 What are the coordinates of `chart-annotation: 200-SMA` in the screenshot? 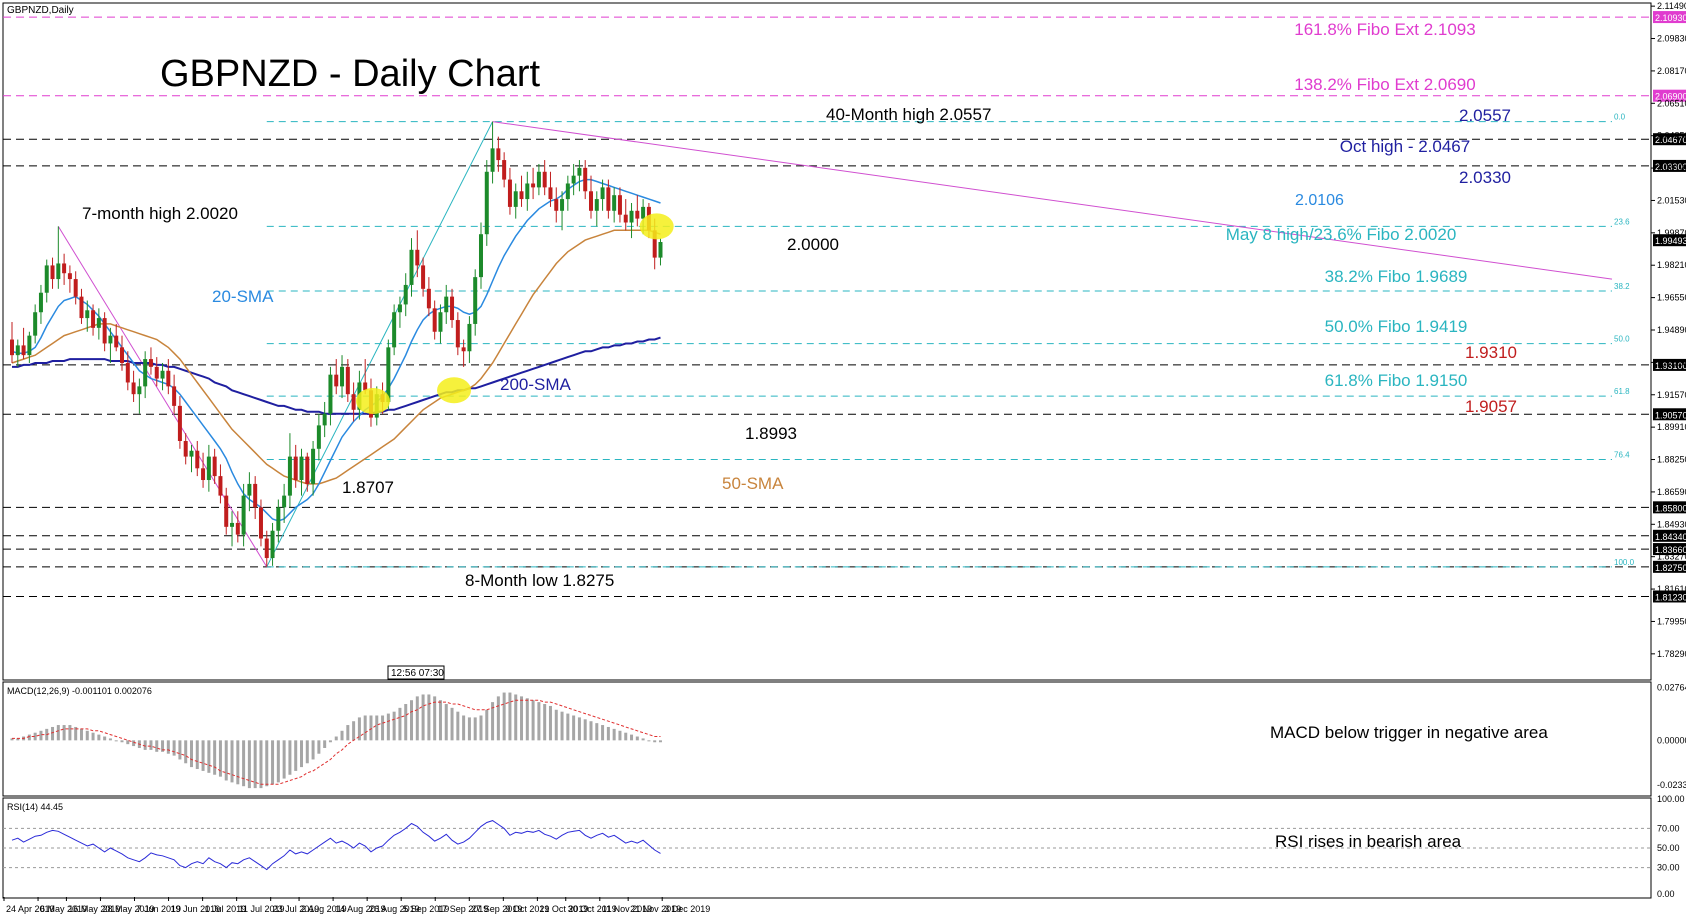 It's located at (536, 384).